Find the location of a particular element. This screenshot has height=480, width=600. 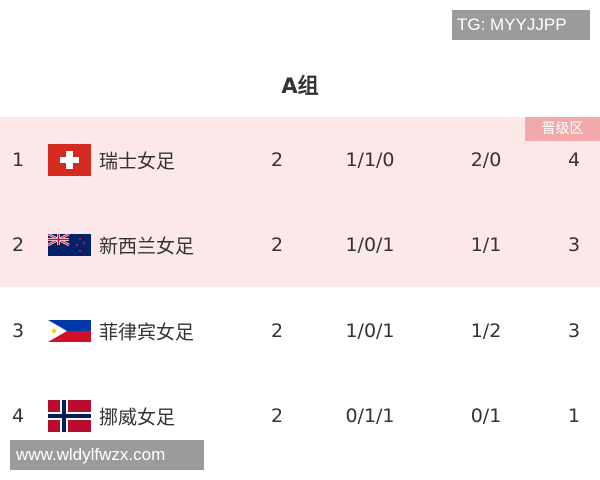

points: 4 is located at coordinates (574, 160).